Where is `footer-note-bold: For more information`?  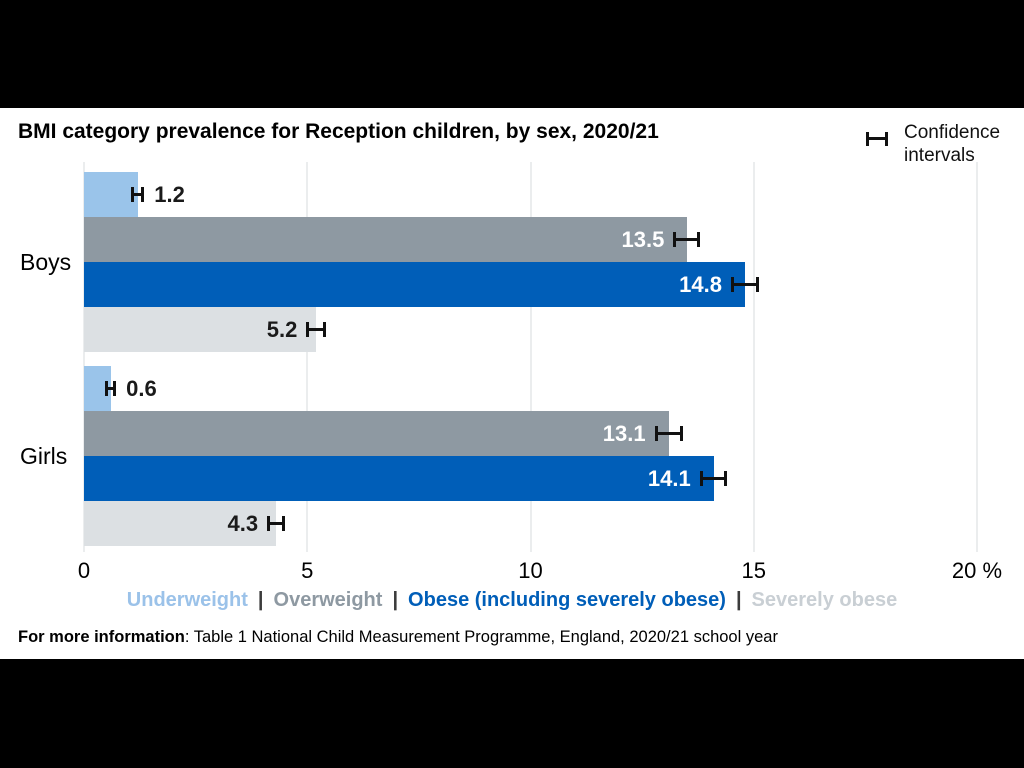 footer-note-bold: For more information is located at coordinates (101, 637).